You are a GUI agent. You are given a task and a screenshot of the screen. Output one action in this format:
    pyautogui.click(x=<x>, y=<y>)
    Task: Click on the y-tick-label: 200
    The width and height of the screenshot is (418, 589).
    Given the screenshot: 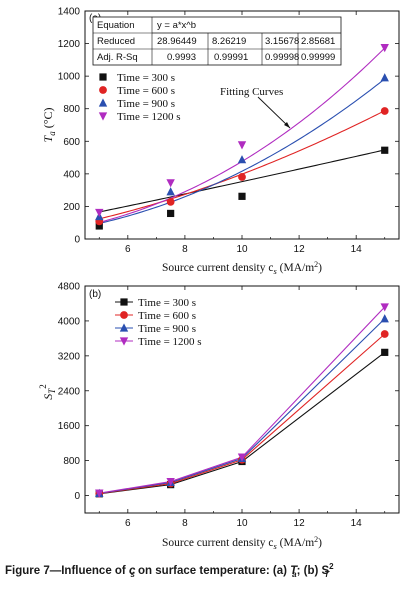 What is the action you would take?
    pyautogui.click(x=71, y=207)
    